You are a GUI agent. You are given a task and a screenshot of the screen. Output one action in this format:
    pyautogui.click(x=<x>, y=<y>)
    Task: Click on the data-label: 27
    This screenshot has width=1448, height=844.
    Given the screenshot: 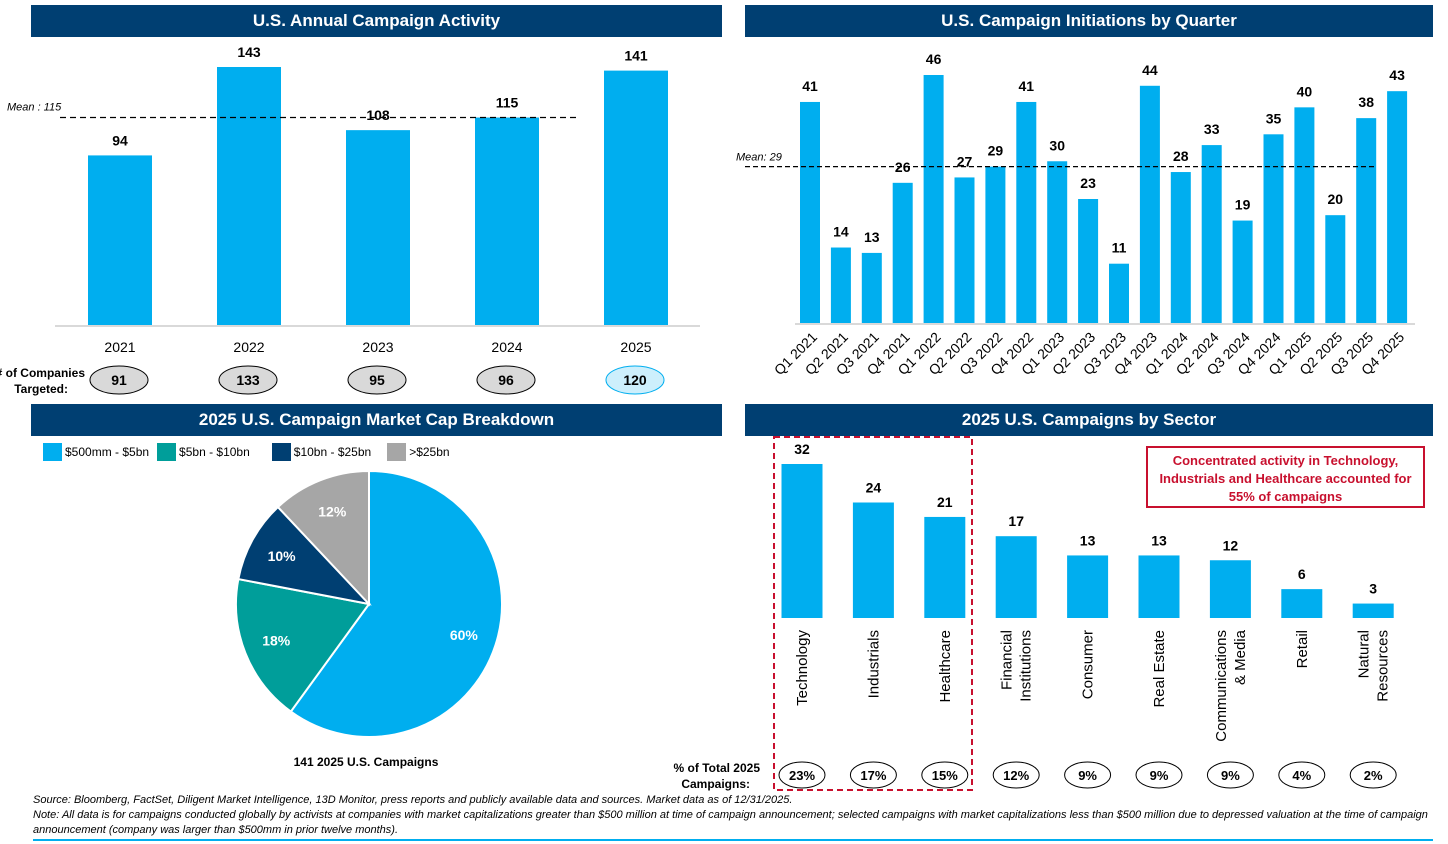 What is the action you would take?
    pyautogui.click(x=965, y=161)
    